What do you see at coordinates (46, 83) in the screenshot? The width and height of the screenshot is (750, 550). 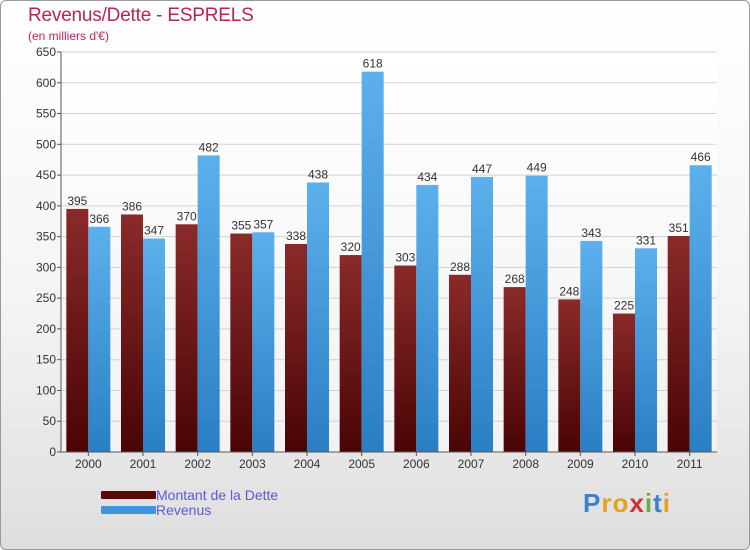 I see `y-tick-label: 600` at bounding box center [46, 83].